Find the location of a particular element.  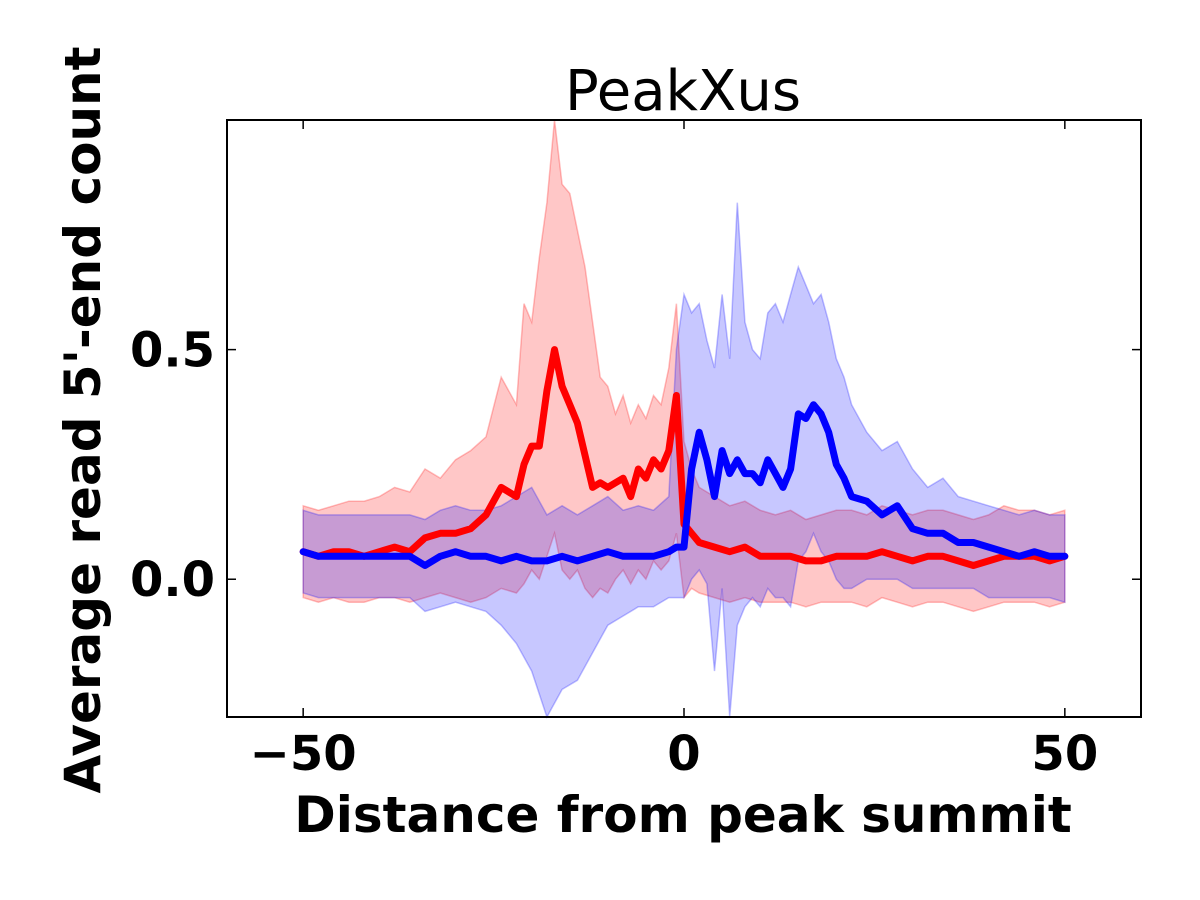

x-axis-label: Distance from peak summit is located at coordinates (683, 815).